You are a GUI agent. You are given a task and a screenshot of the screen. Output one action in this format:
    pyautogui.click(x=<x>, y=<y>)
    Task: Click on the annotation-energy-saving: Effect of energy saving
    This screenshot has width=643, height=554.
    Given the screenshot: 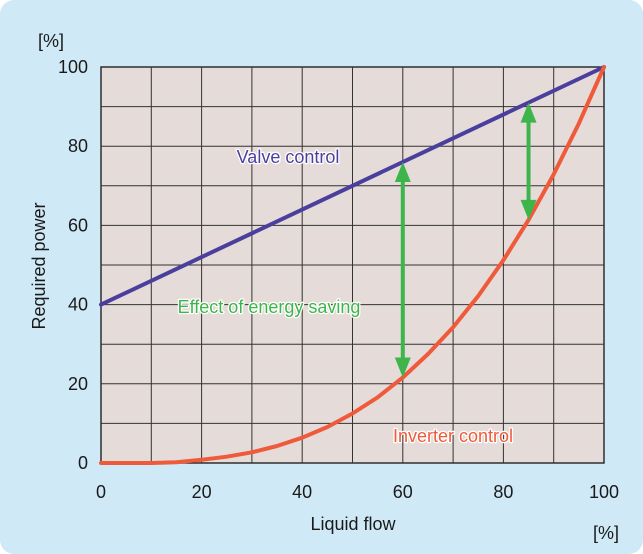 What is the action you would take?
    pyautogui.click(x=269, y=307)
    